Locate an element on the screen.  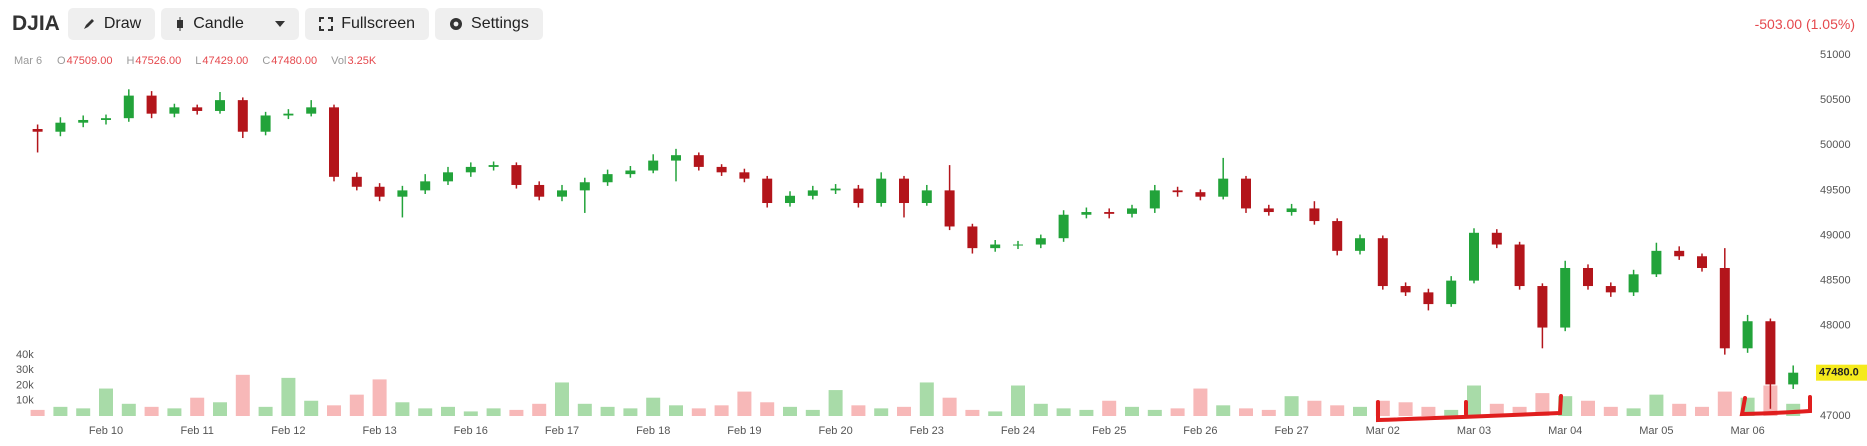
last-price-tag is located at coordinates (1841, 372).